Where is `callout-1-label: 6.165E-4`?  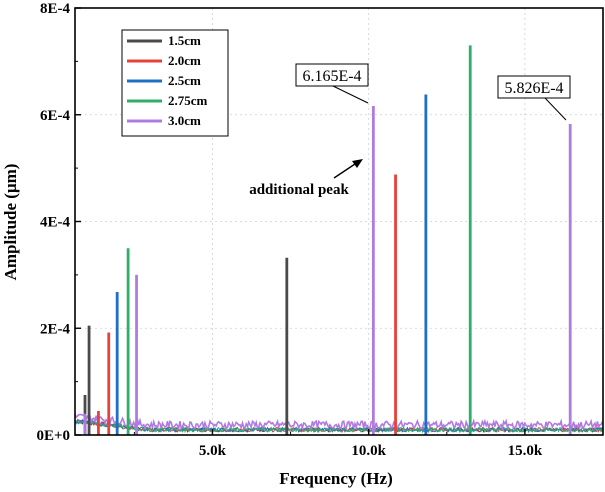 callout-1-label: 6.165E-4 is located at coordinates (331, 76).